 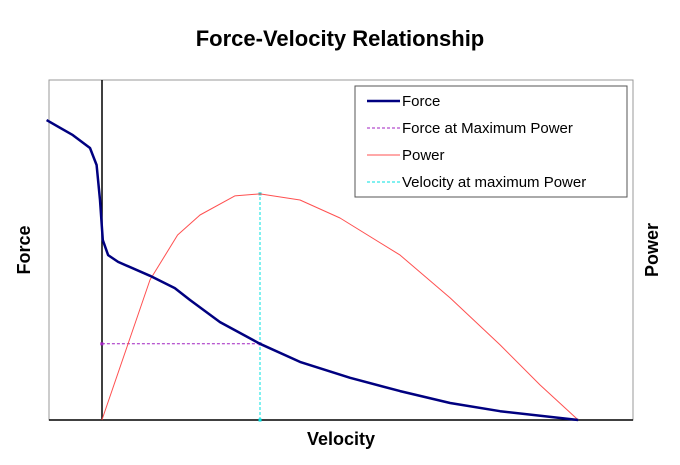 What do you see at coordinates (421, 101) in the screenshot?
I see `legend-label: Force` at bounding box center [421, 101].